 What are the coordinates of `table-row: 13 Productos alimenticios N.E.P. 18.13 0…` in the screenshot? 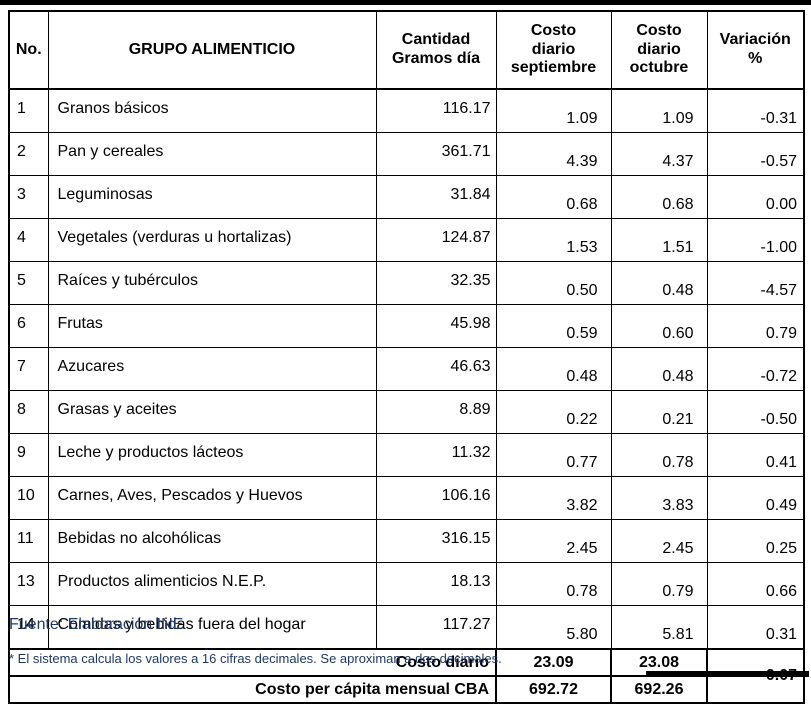 It's located at (406, 584).